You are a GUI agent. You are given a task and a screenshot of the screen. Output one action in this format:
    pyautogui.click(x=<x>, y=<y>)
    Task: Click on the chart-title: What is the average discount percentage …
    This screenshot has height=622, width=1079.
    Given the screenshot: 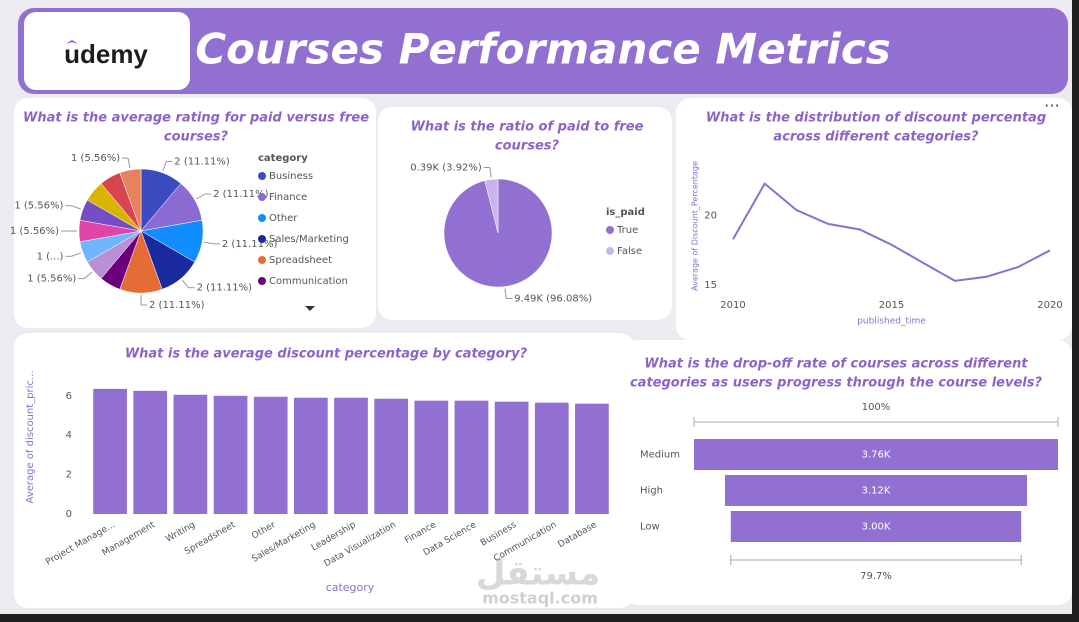 What is the action you would take?
    pyautogui.click(x=326, y=354)
    